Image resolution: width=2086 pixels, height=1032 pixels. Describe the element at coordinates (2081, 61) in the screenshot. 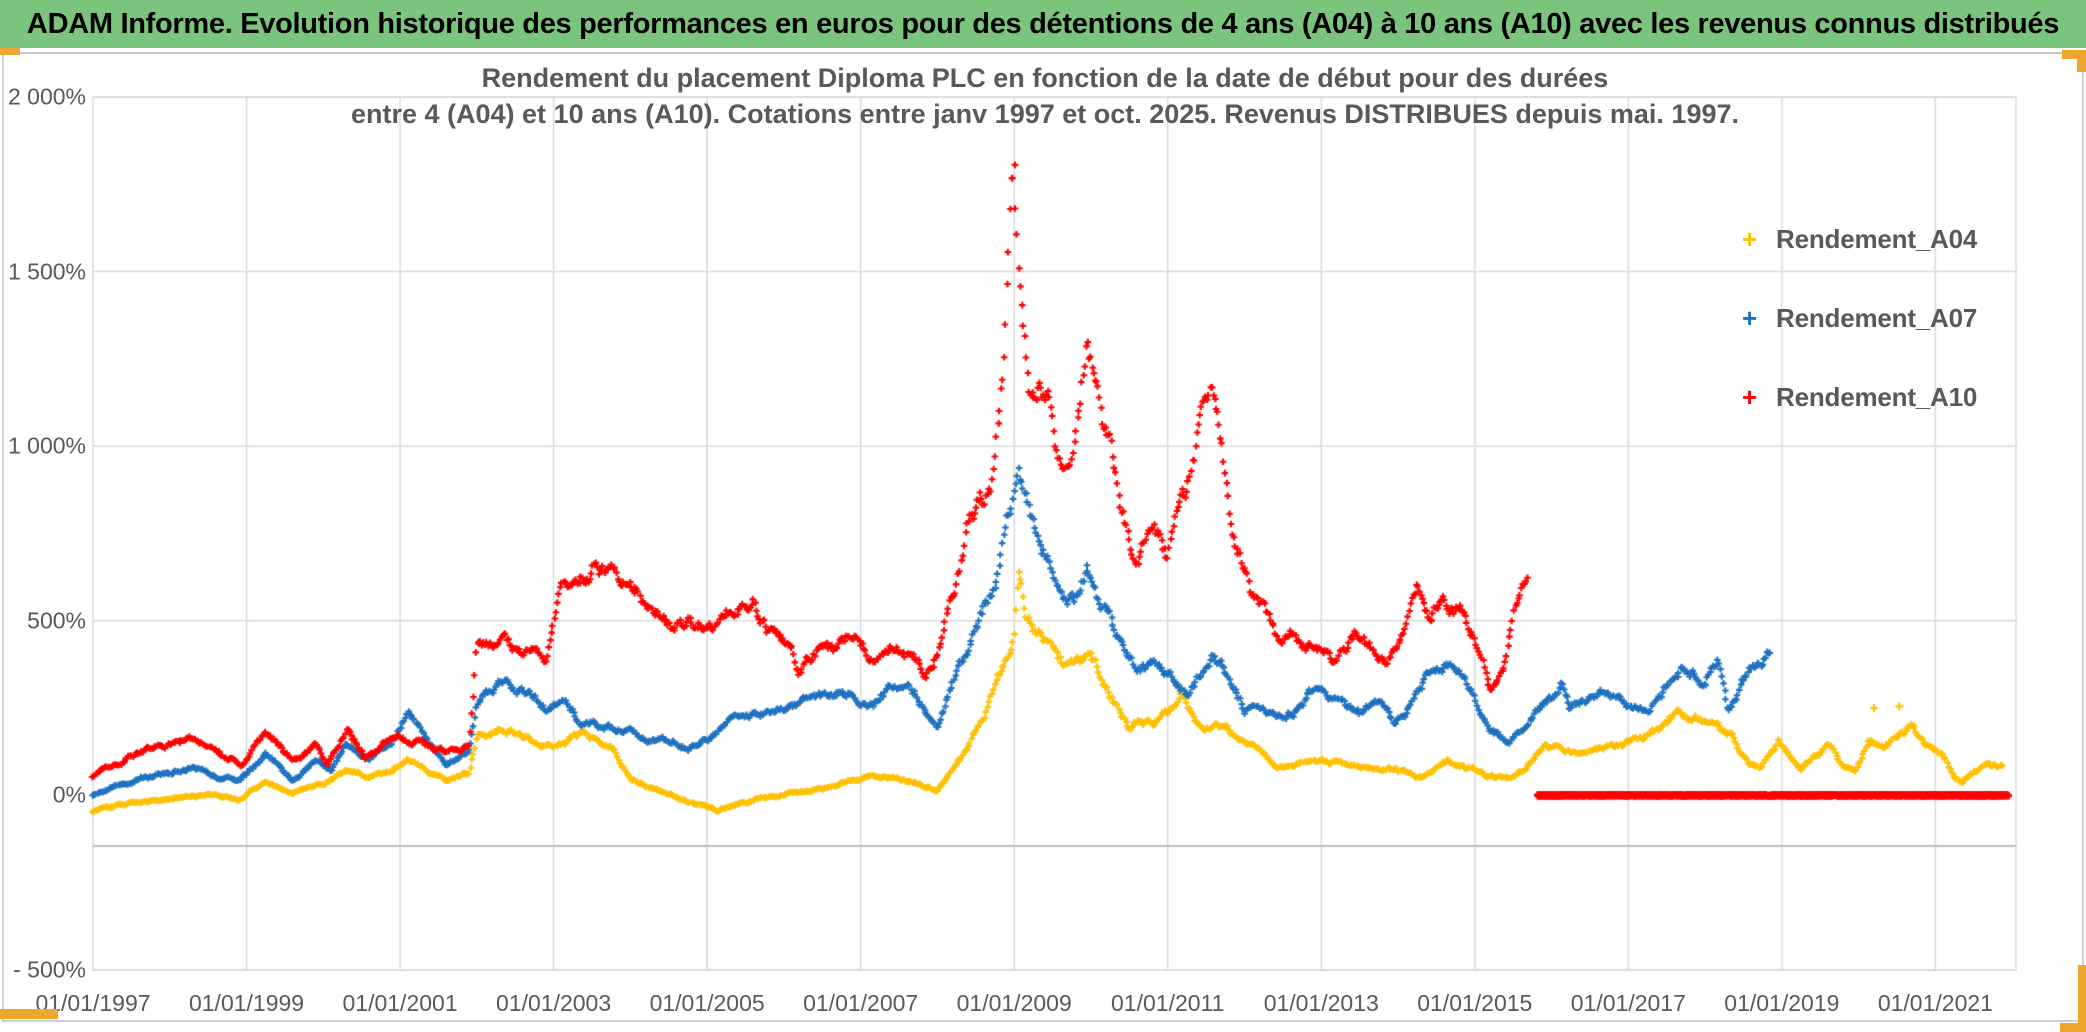

I see `accent-top-right-v` at that location.